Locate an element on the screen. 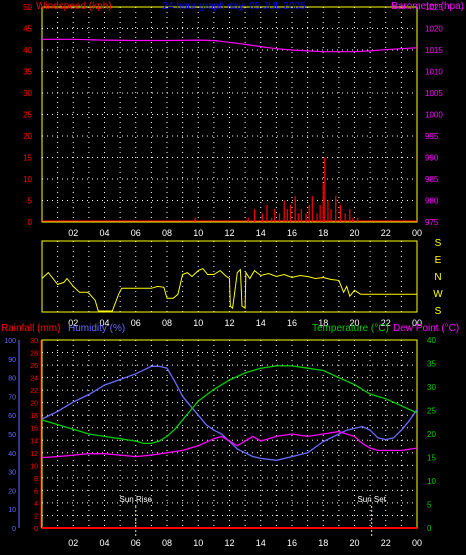  chart_data.1-x-tick-label: 00 is located at coordinates (417, 323).